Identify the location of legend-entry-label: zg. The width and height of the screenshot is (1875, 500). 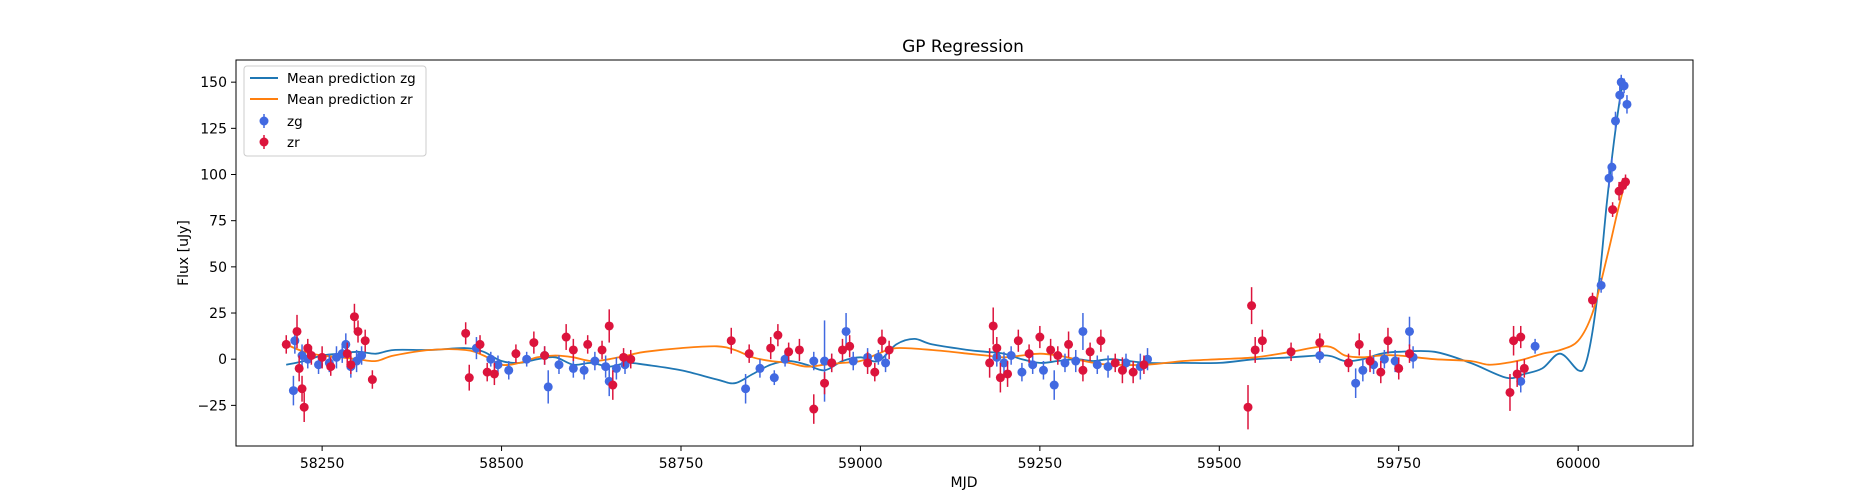
(295, 122).